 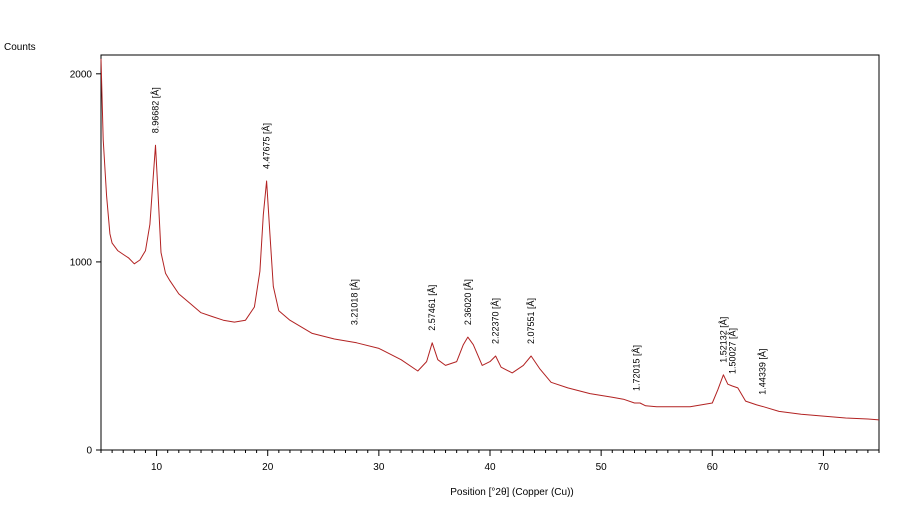 What do you see at coordinates (762, 372) in the screenshot?
I see `peak-label: 1.44339 [Å]` at bounding box center [762, 372].